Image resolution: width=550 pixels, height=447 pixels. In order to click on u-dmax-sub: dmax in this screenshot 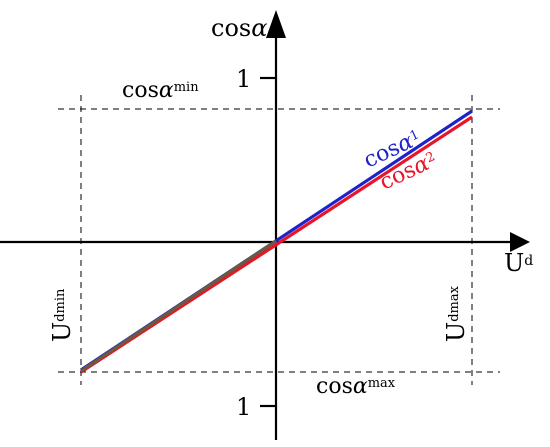, I will do `click(454, 303)`.